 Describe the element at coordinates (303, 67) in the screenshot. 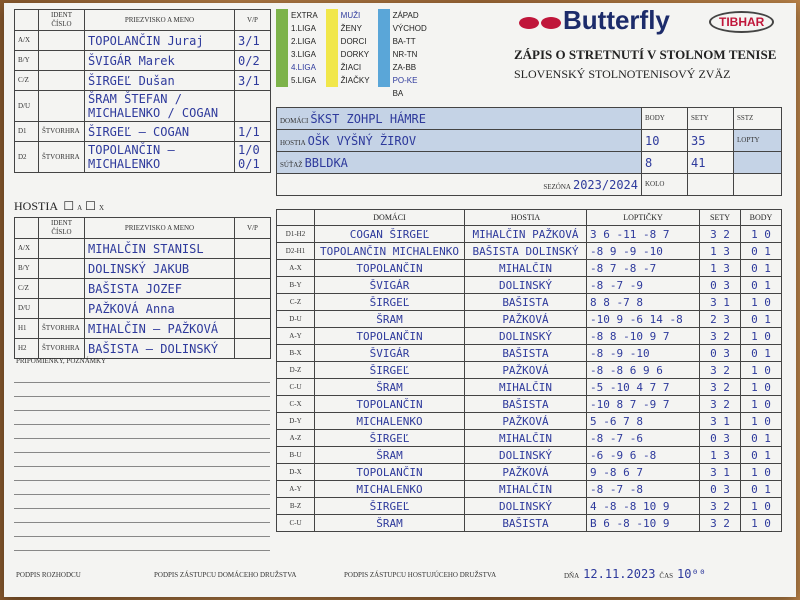

I see `league-option: 4.LIGA` at that location.